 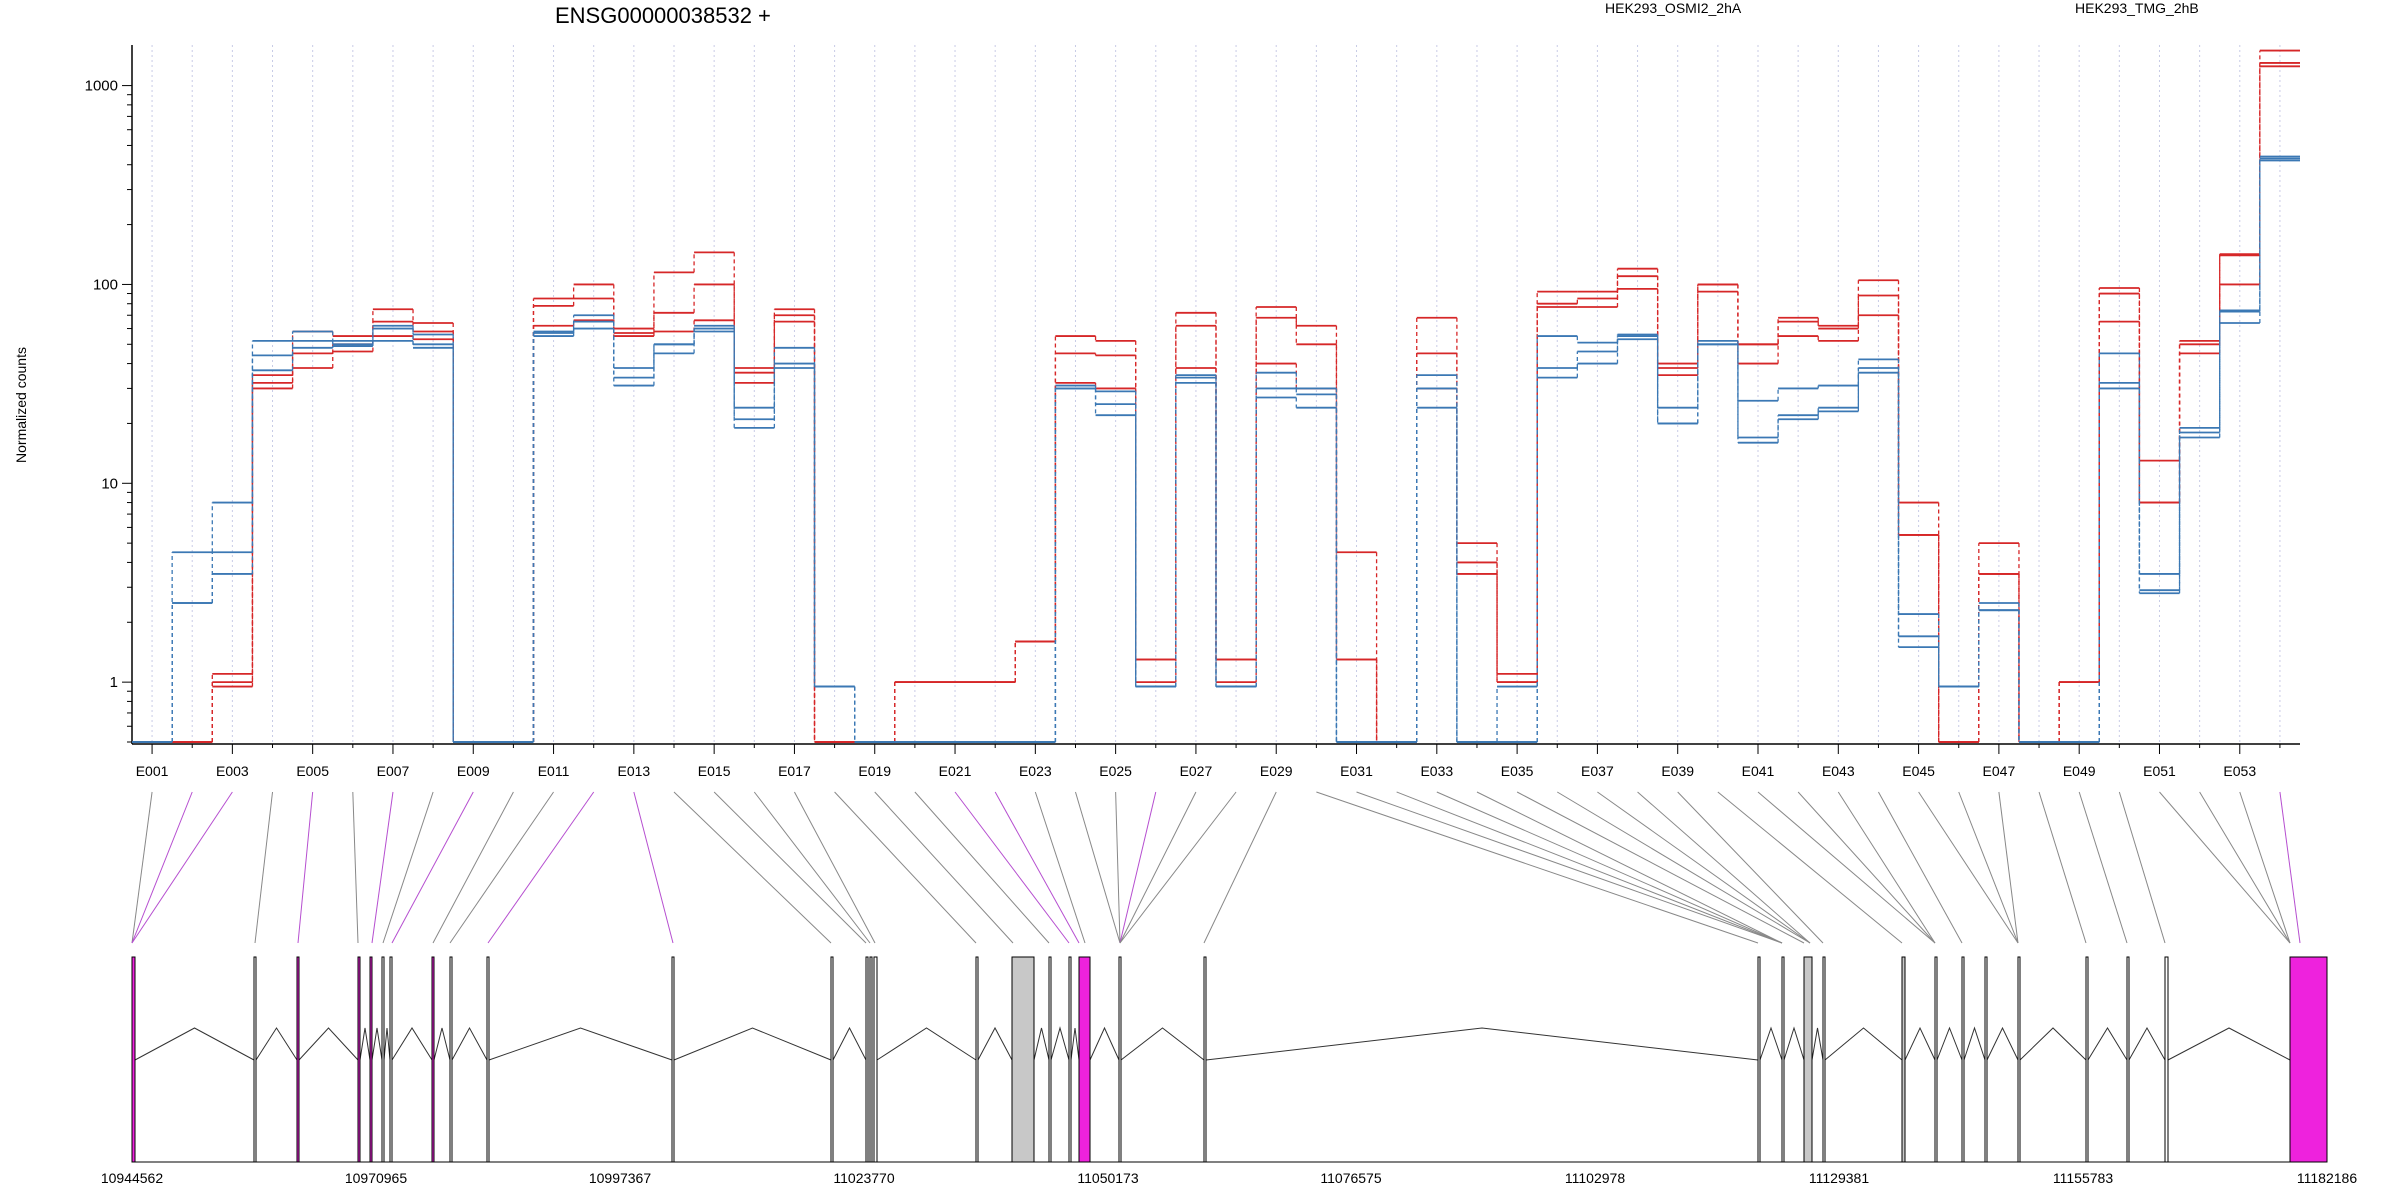 I want to click on connector-e042, so click(x=1866, y=867).